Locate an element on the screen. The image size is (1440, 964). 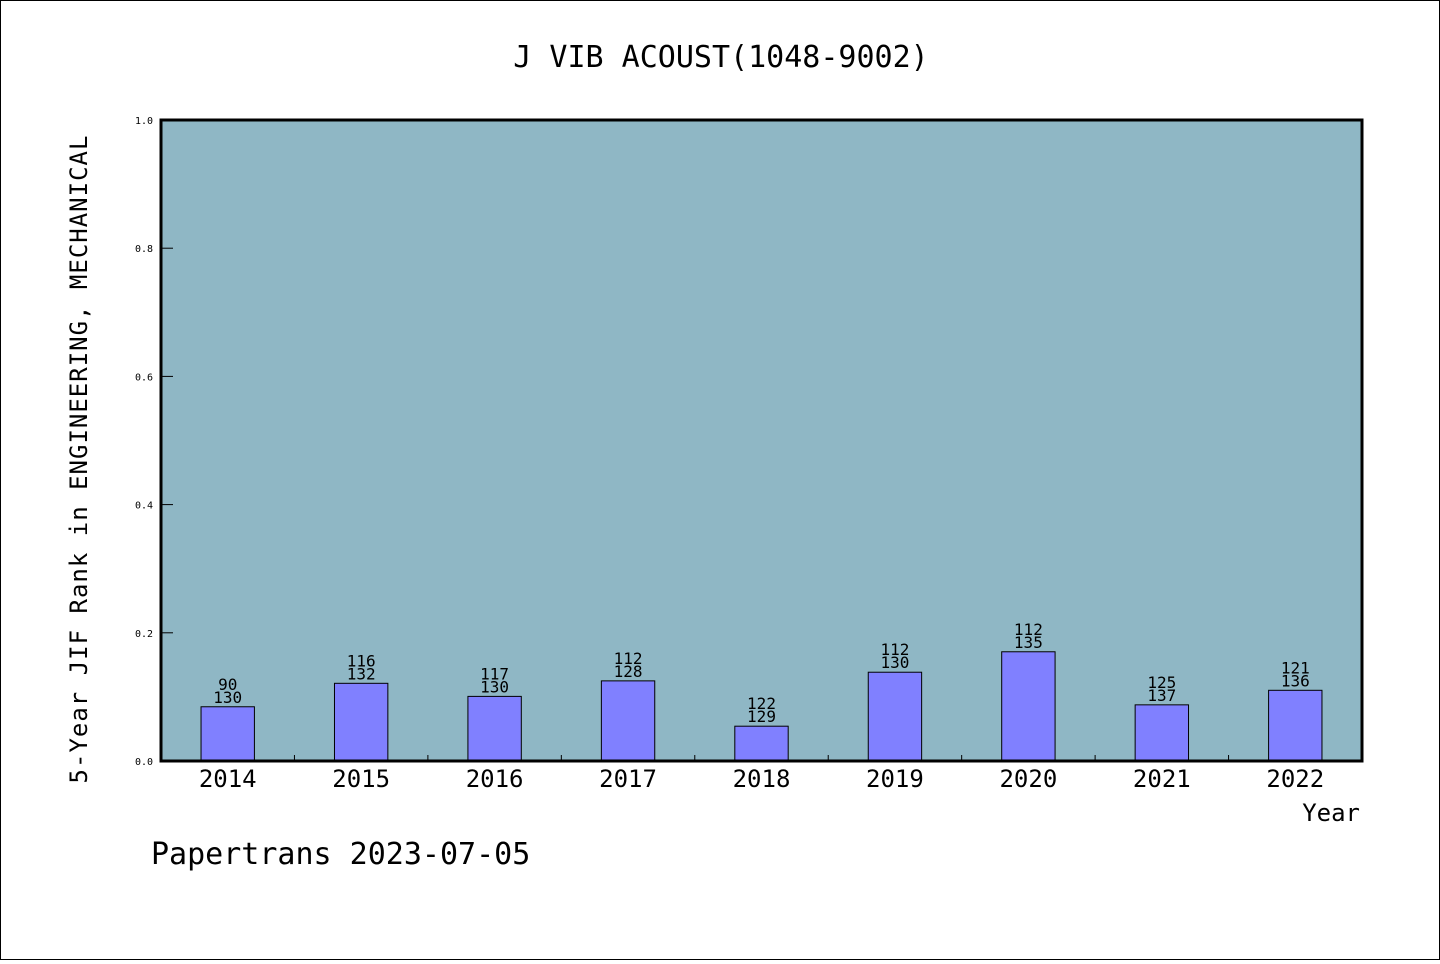
x-tick-label: 2017 is located at coordinates (628, 779).